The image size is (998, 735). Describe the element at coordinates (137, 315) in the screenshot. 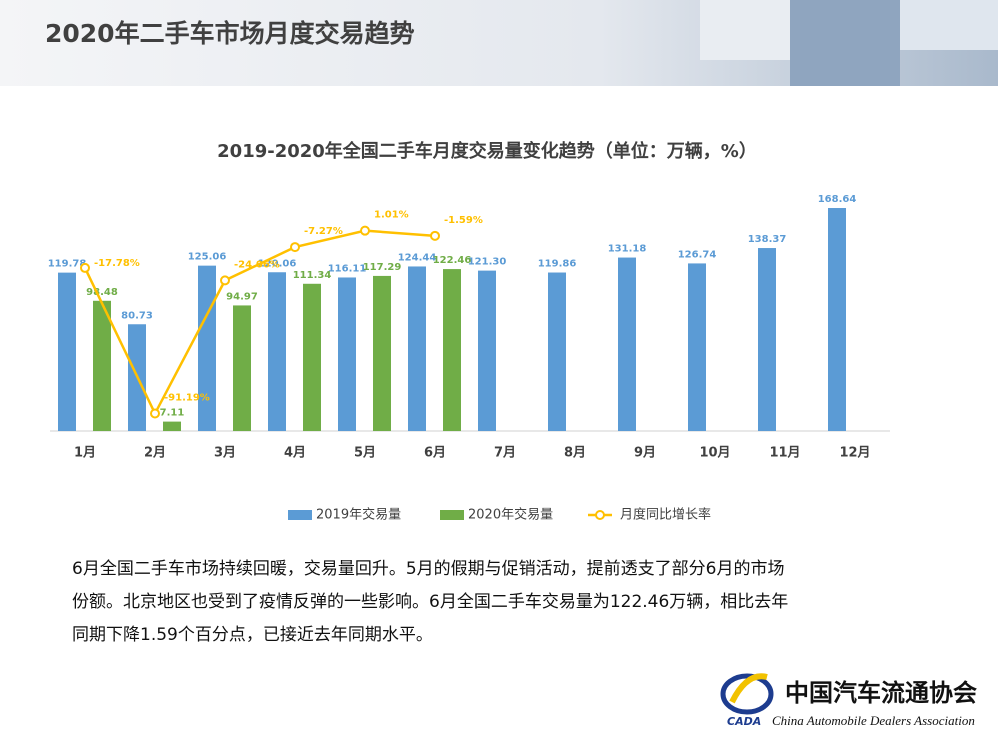

I see `data-label: 80.73` at that location.